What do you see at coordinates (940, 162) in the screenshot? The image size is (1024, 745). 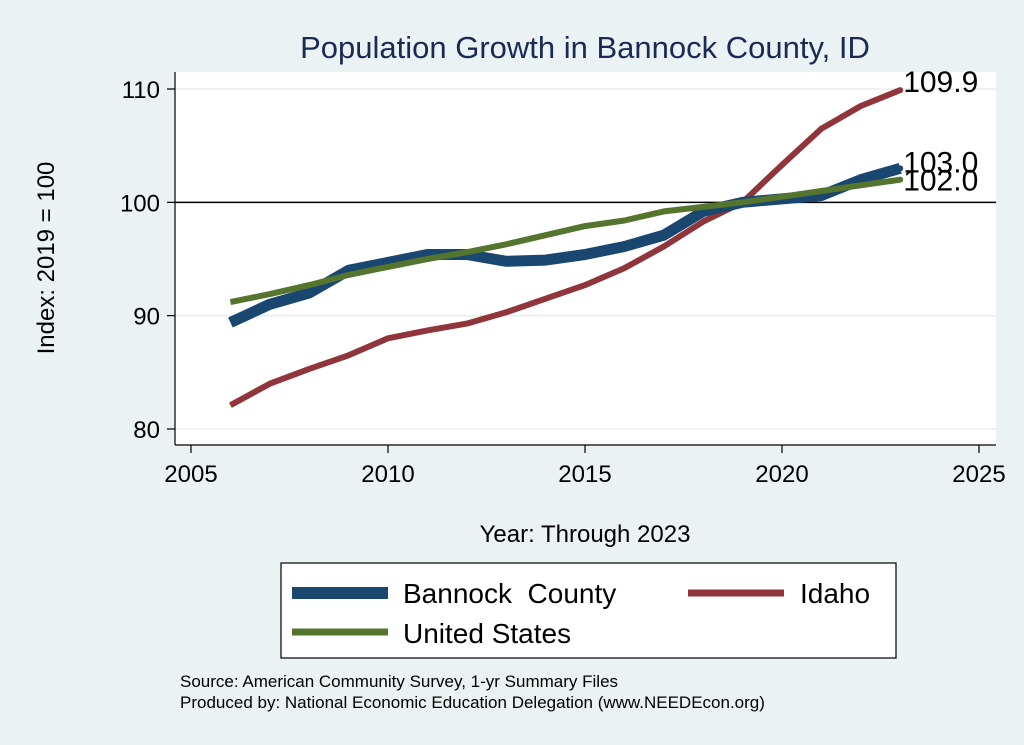 I see `end-label-bannock-county: 103.0` at bounding box center [940, 162].